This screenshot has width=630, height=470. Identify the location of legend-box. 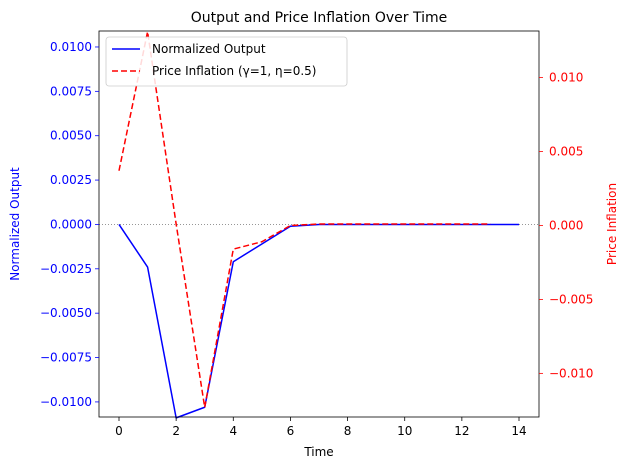
(226, 61).